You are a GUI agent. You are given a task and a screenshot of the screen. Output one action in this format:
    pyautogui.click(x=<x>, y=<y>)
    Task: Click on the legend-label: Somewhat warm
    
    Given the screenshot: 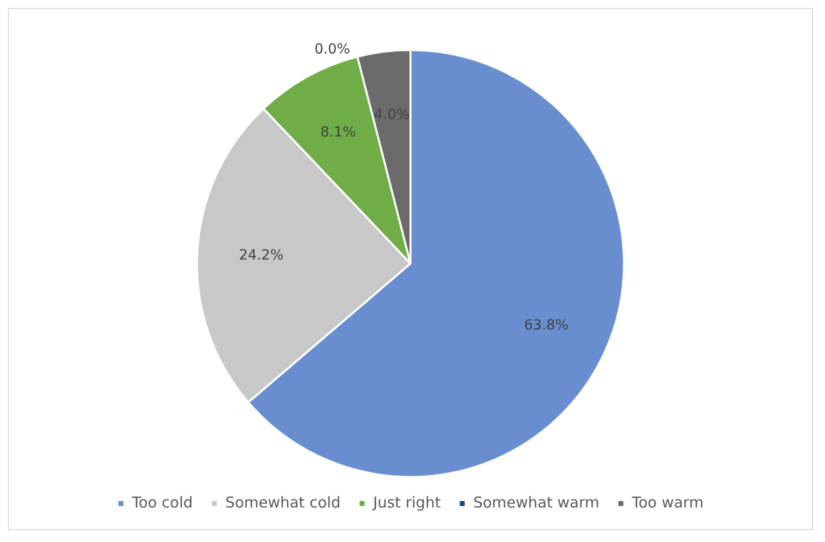 What is the action you would take?
    pyautogui.click(x=536, y=502)
    